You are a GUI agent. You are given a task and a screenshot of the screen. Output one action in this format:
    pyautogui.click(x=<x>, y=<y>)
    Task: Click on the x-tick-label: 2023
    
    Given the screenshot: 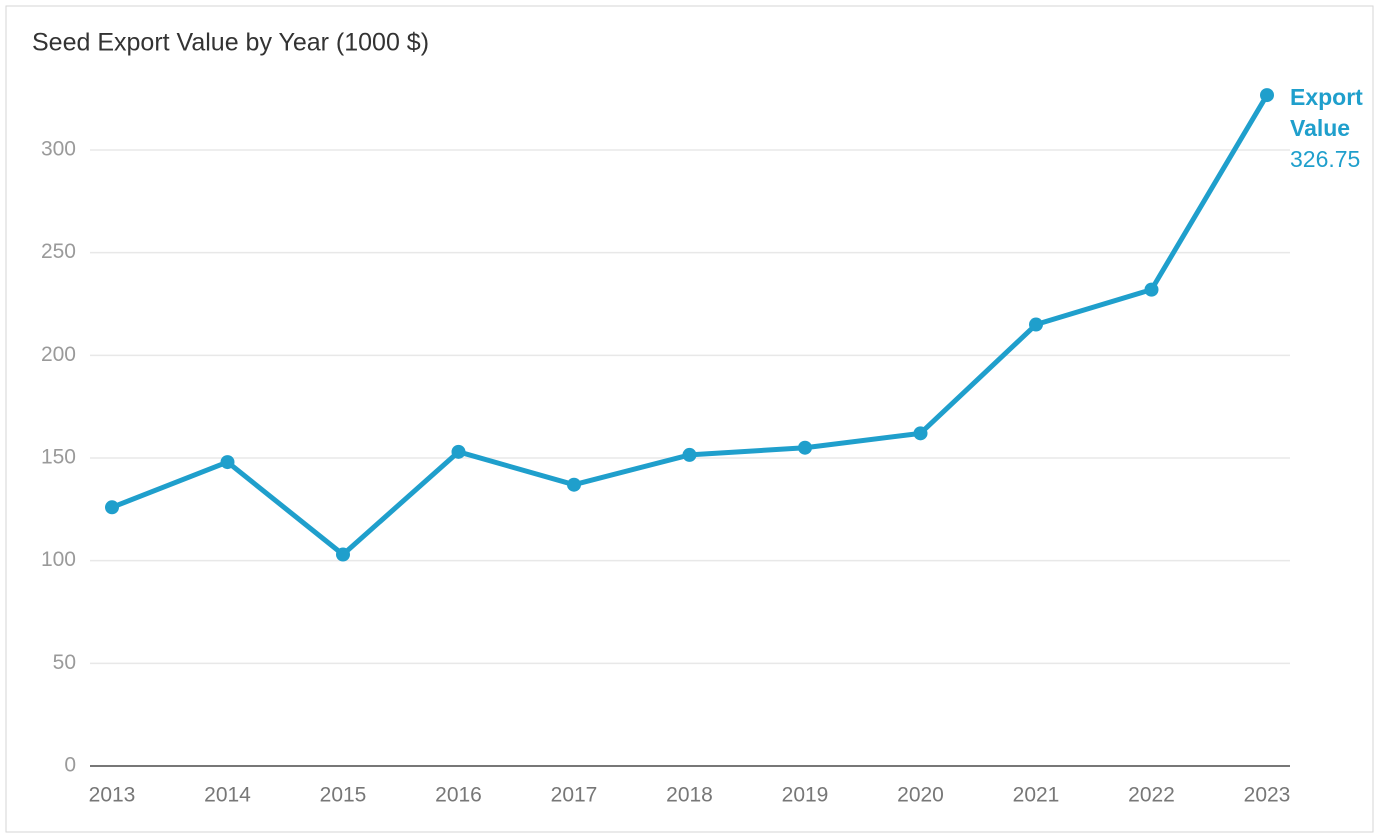 What is the action you would take?
    pyautogui.click(x=1267, y=795)
    